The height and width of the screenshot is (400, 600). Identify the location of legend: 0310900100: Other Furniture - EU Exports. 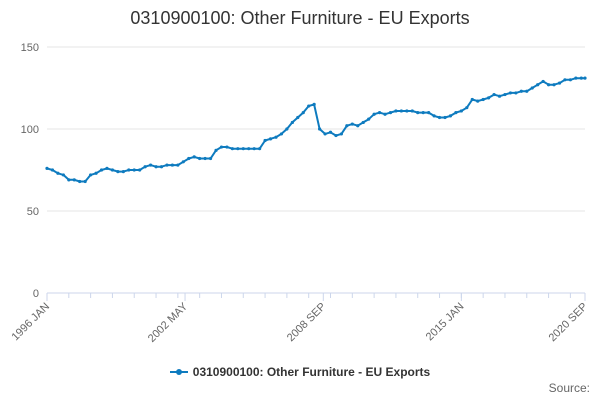
(300, 372).